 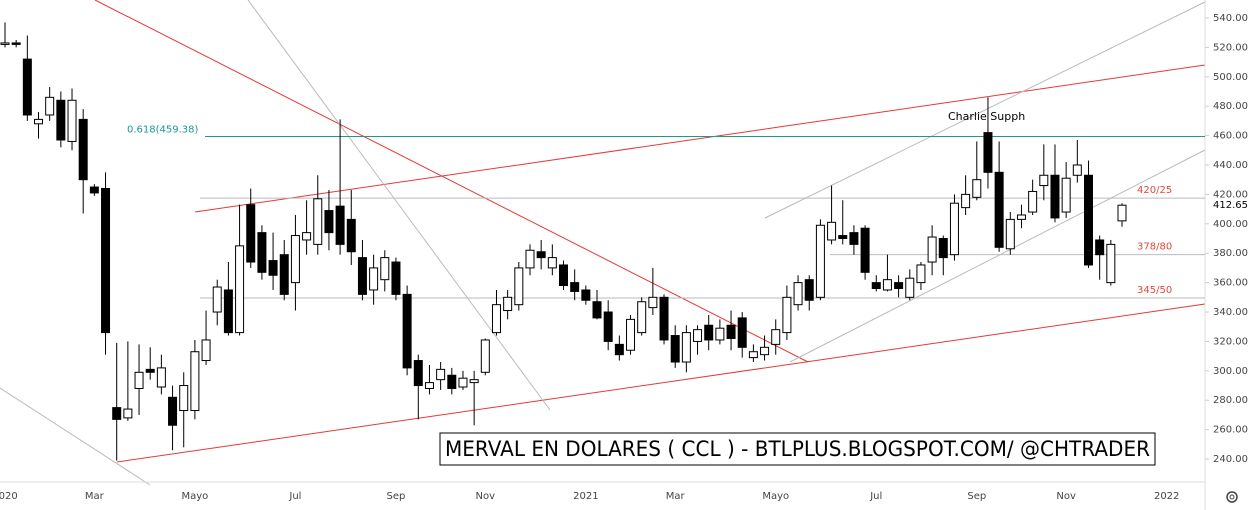 What do you see at coordinates (9, 496) in the screenshot?
I see `x-tick-label: 2020` at bounding box center [9, 496].